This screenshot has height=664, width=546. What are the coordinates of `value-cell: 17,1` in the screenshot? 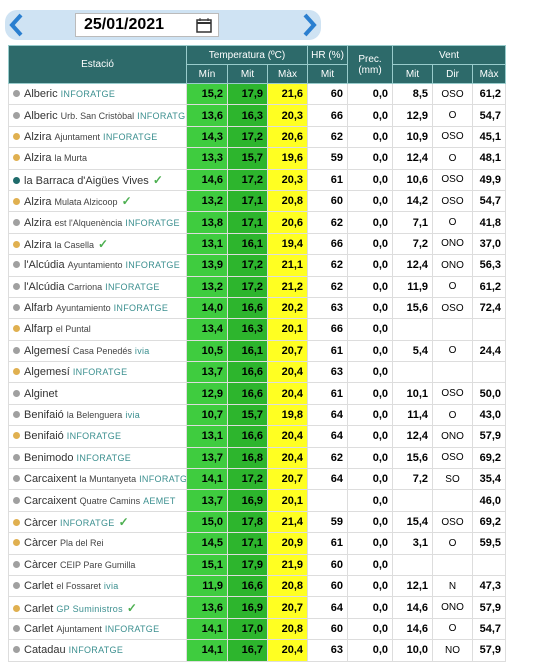 It's located at (247, 543).